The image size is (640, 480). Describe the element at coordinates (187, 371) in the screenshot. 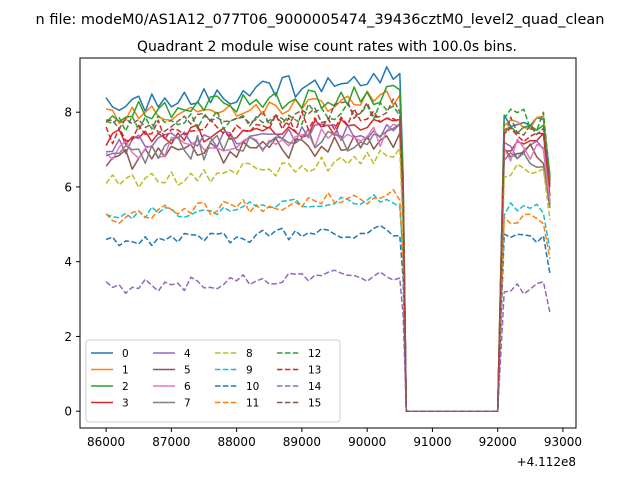

I see `legend-label-5: 5` at that location.